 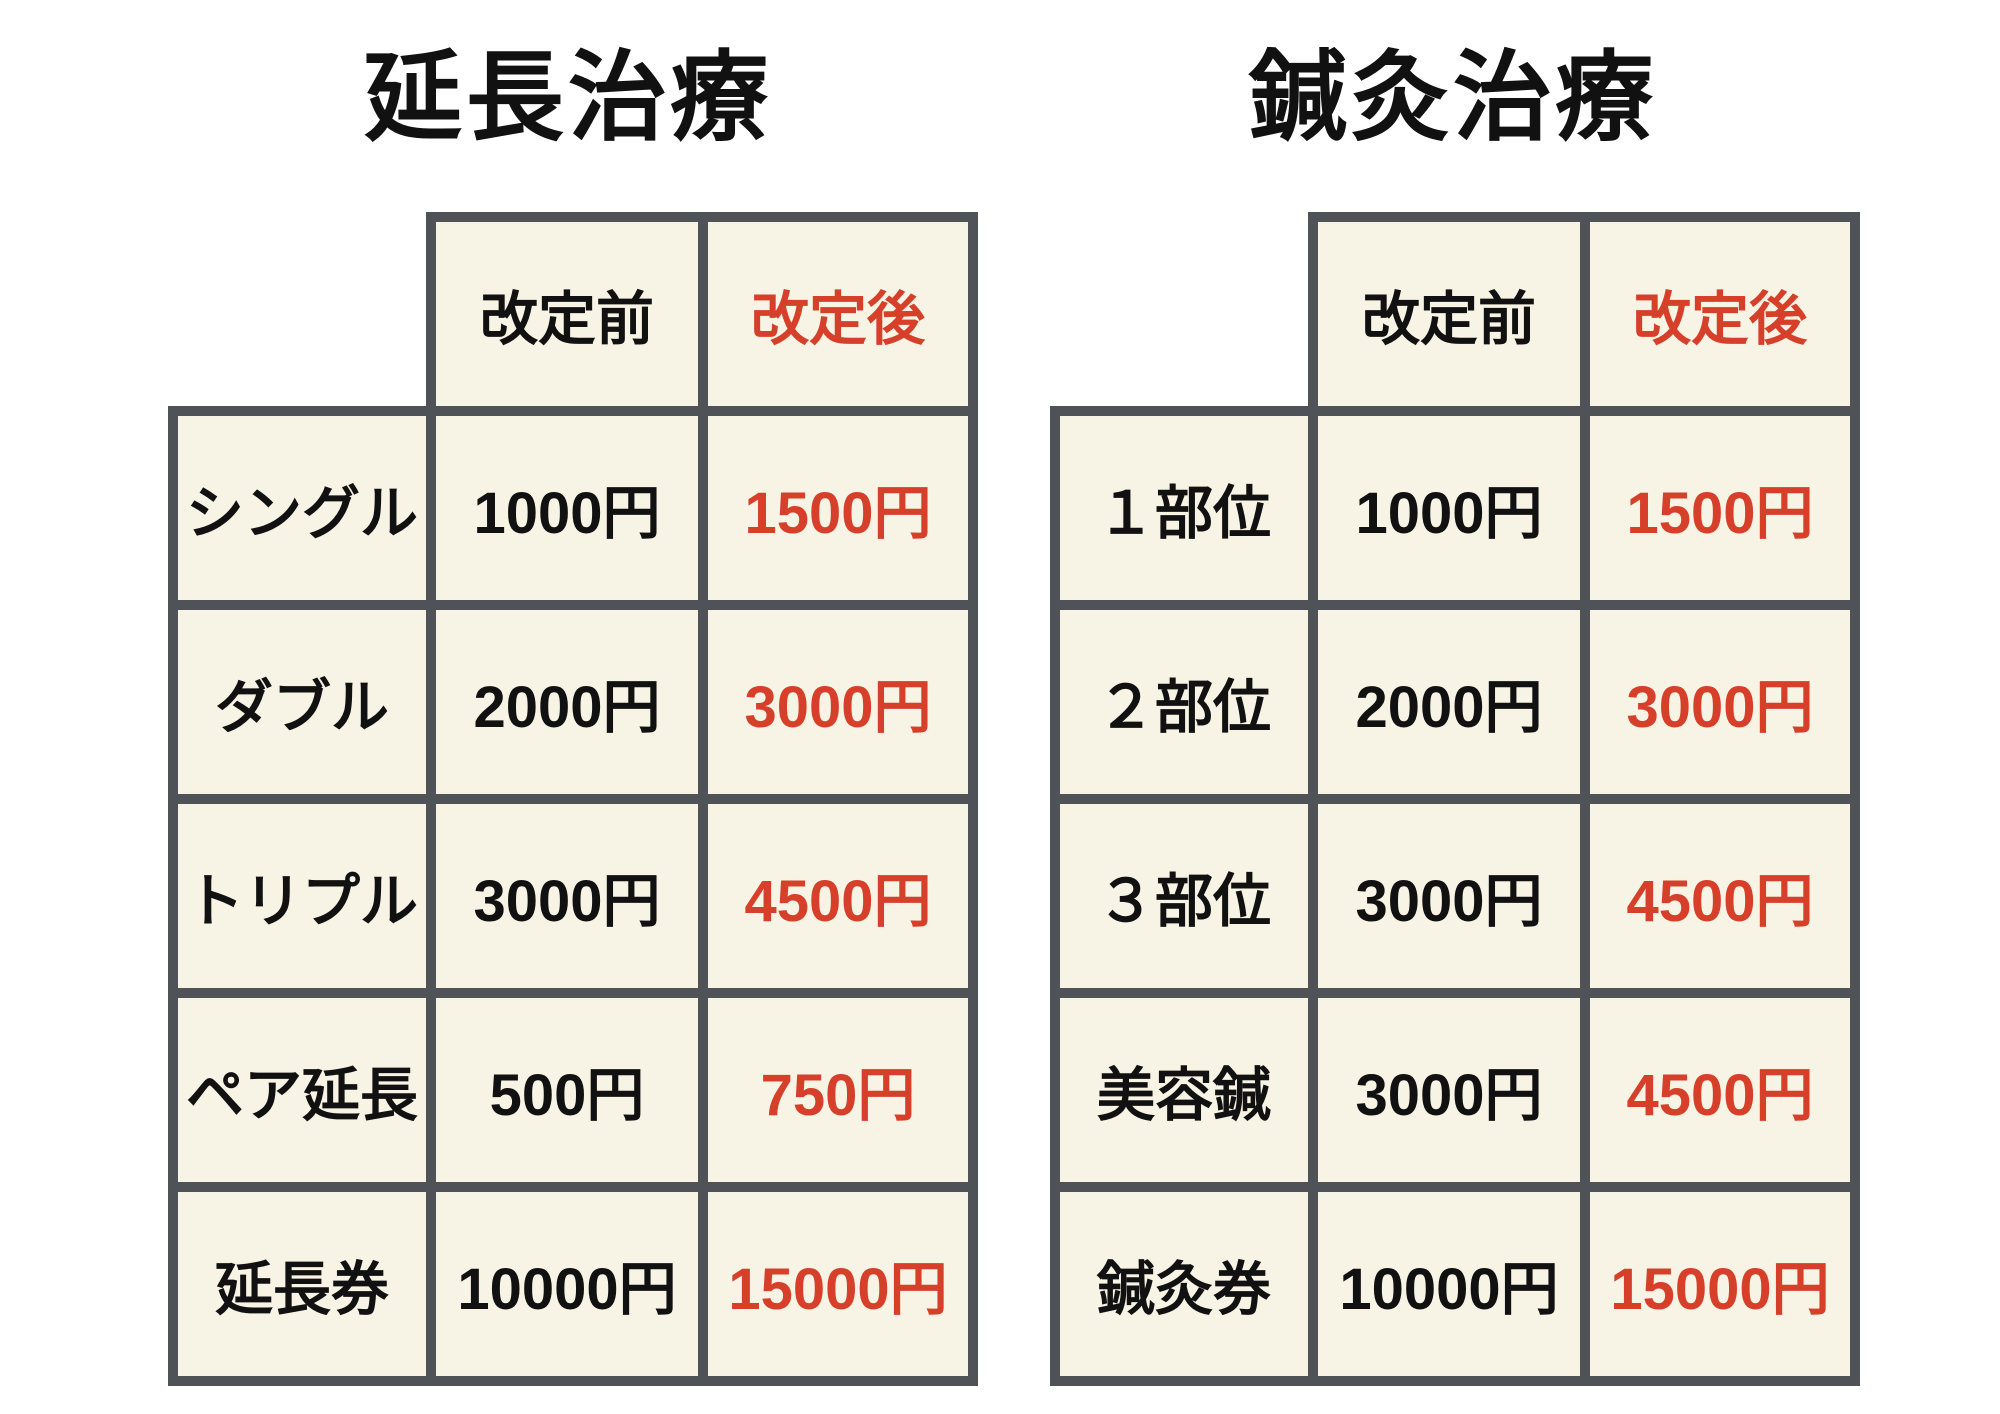 I want to click on table-row: 美容鍼 3000円 4500円, so click(x=1455, y=1090).